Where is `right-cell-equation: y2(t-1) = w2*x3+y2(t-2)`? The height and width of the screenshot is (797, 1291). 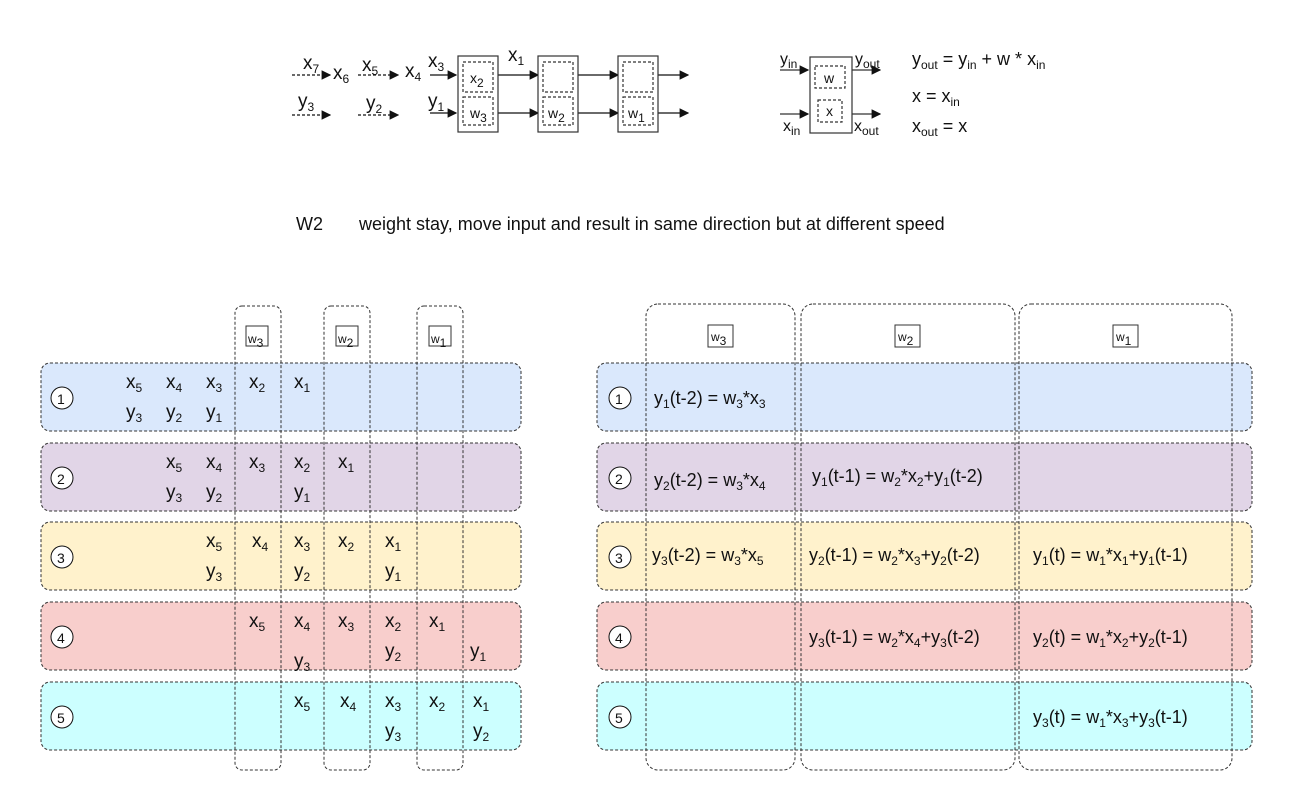 right-cell-equation: y2(t-1) = w2*x3+y2(t-2) is located at coordinates (894, 556).